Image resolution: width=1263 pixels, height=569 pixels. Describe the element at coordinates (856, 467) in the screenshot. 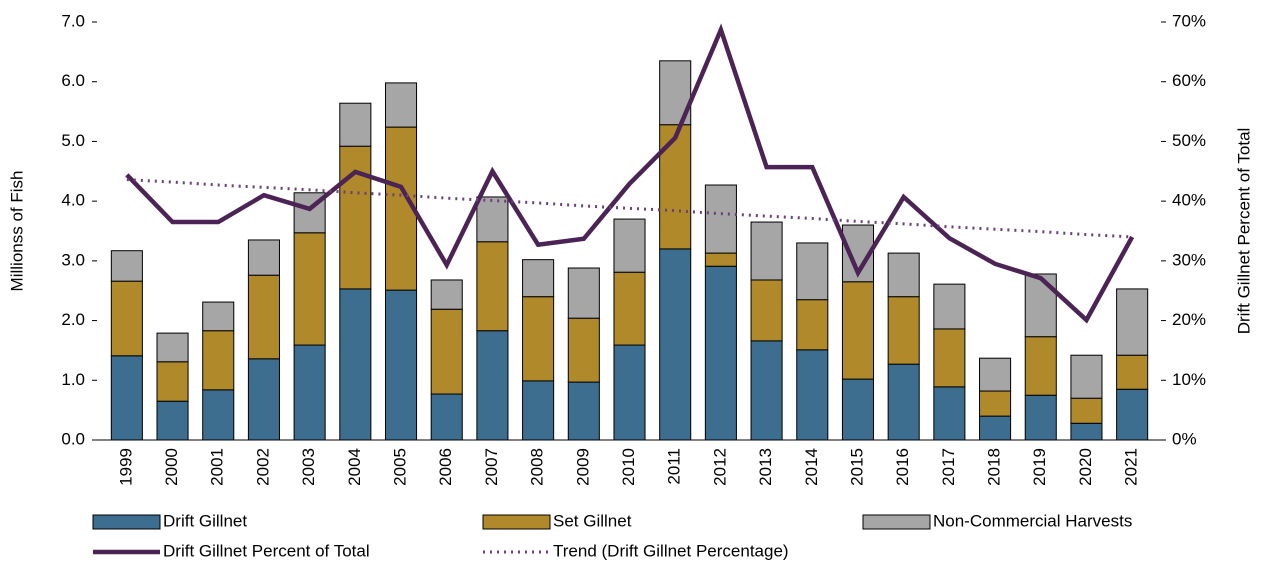

I see `x-tick-label: 2015` at that location.